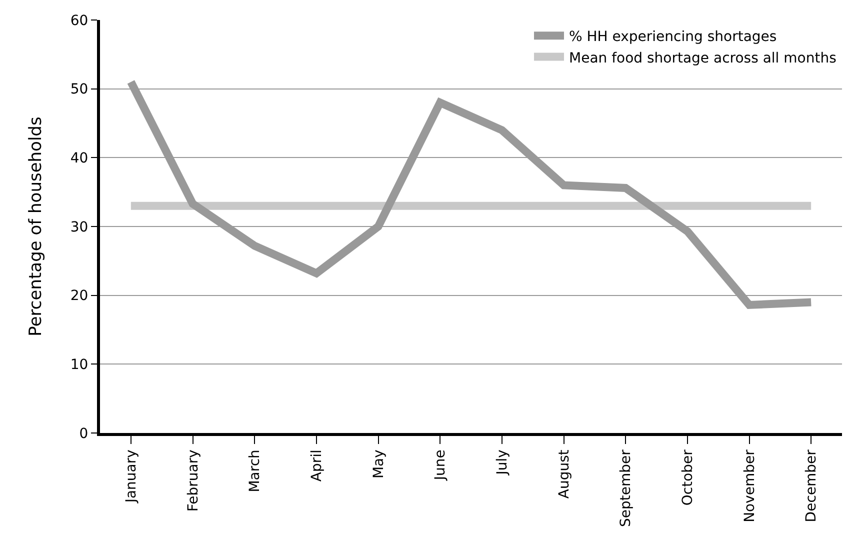 The image size is (867, 543). What do you see at coordinates (812, 485) in the screenshot?
I see `x-tick-label: December` at bounding box center [812, 485].